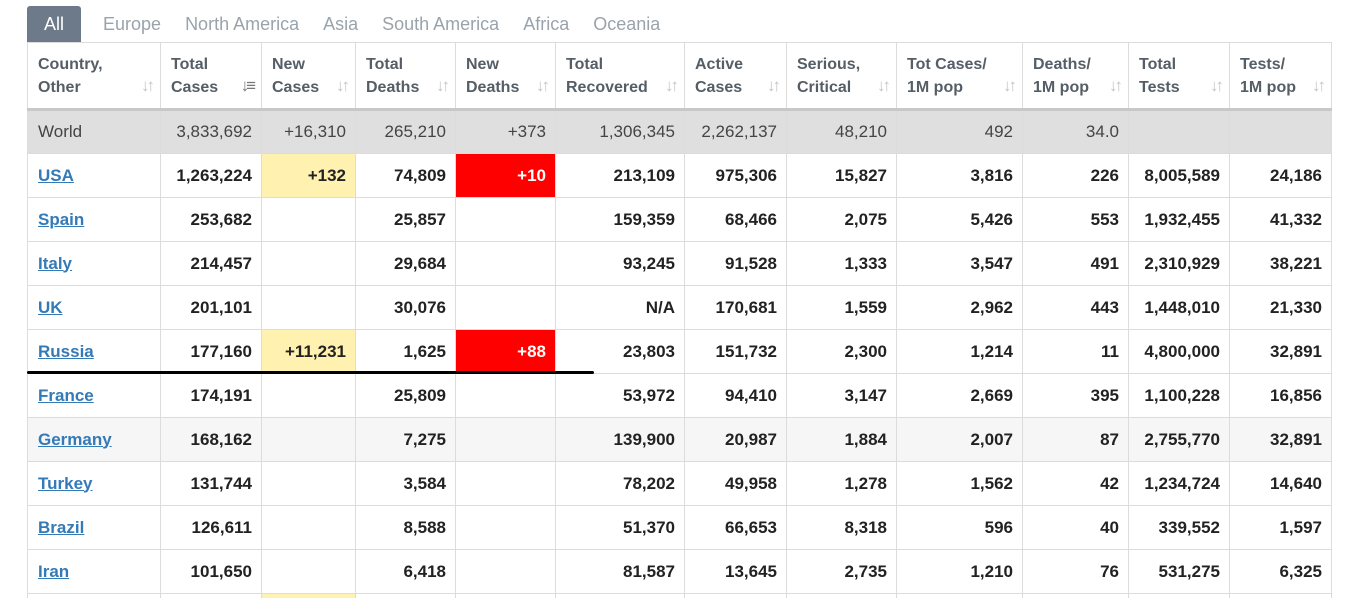 The height and width of the screenshot is (598, 1354). Describe the element at coordinates (405, 219) in the screenshot. I see `cell-total-deaths: 25,857` at that location.